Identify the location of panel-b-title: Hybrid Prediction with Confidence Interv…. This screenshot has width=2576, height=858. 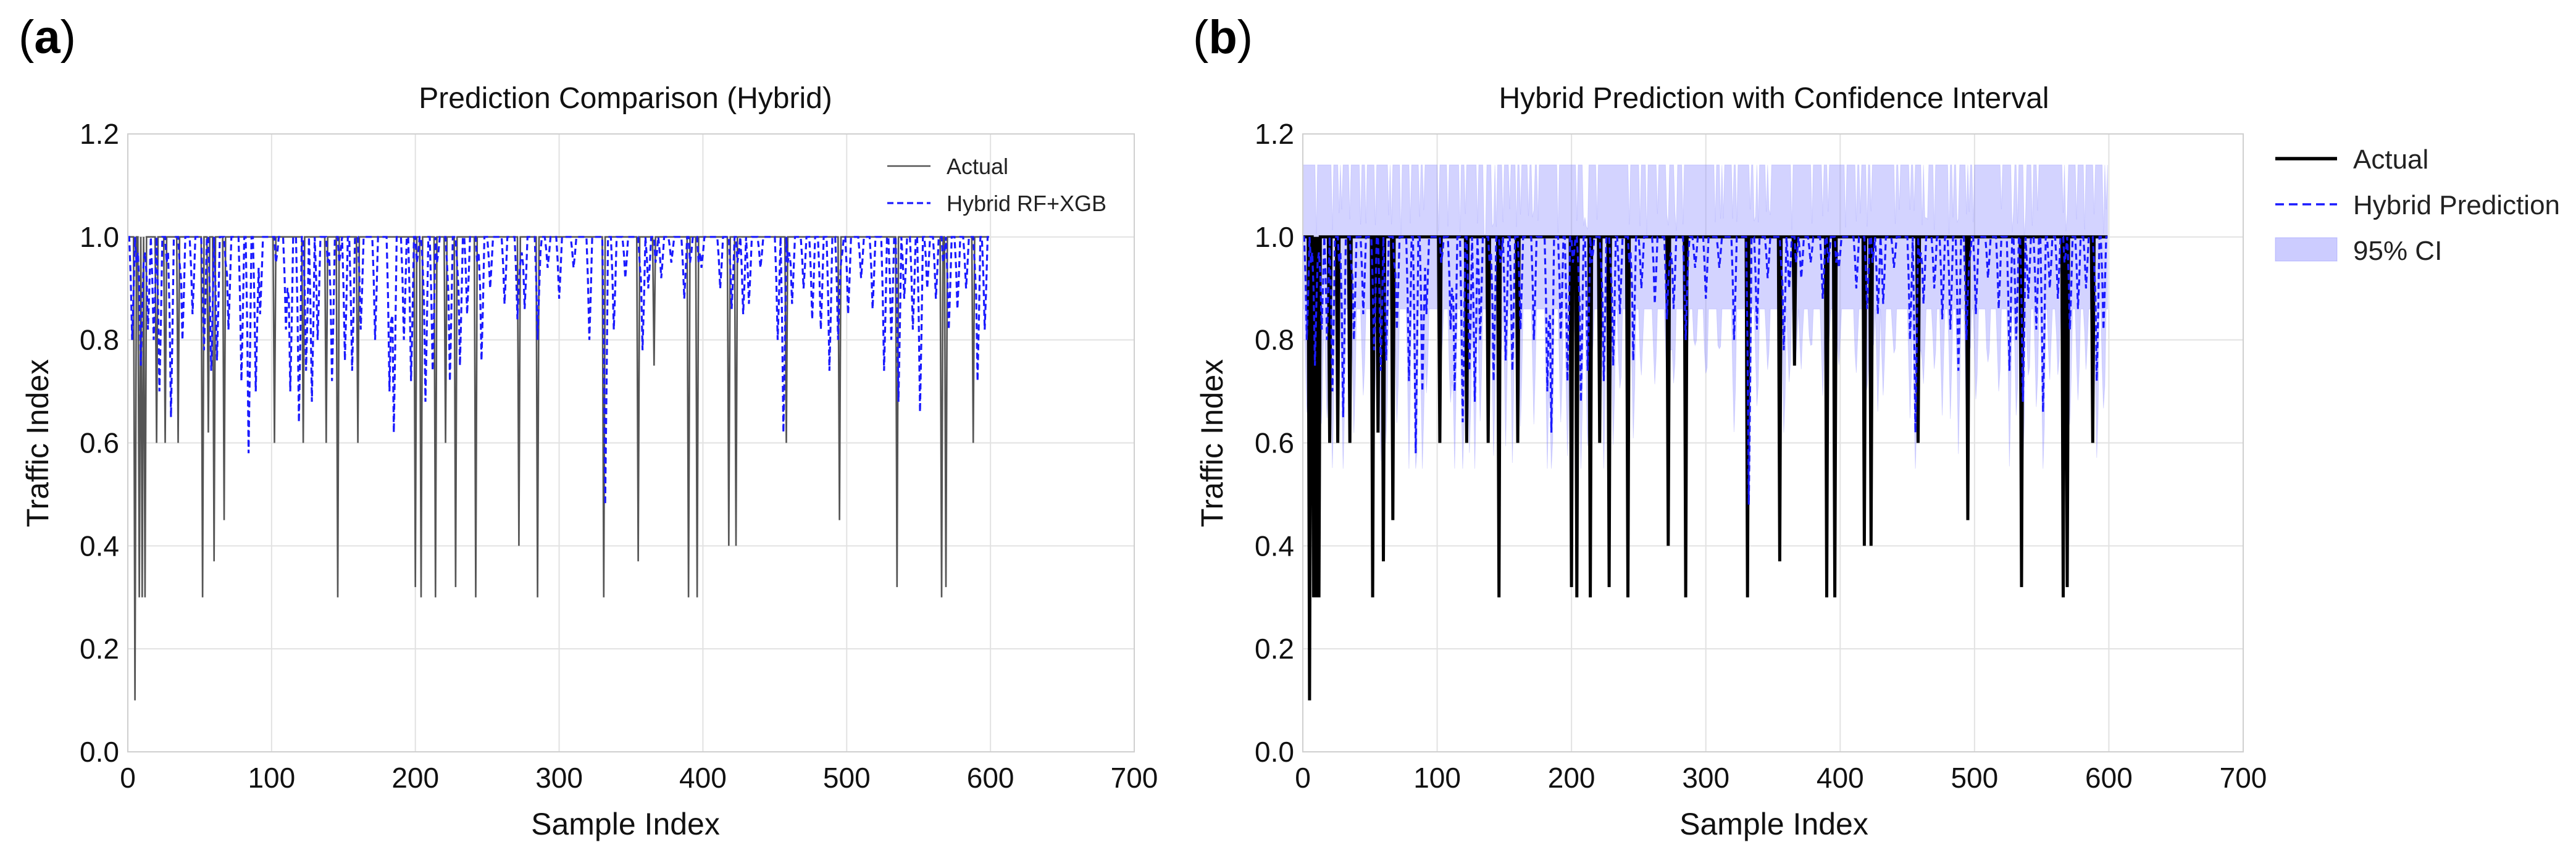
(1774, 99).